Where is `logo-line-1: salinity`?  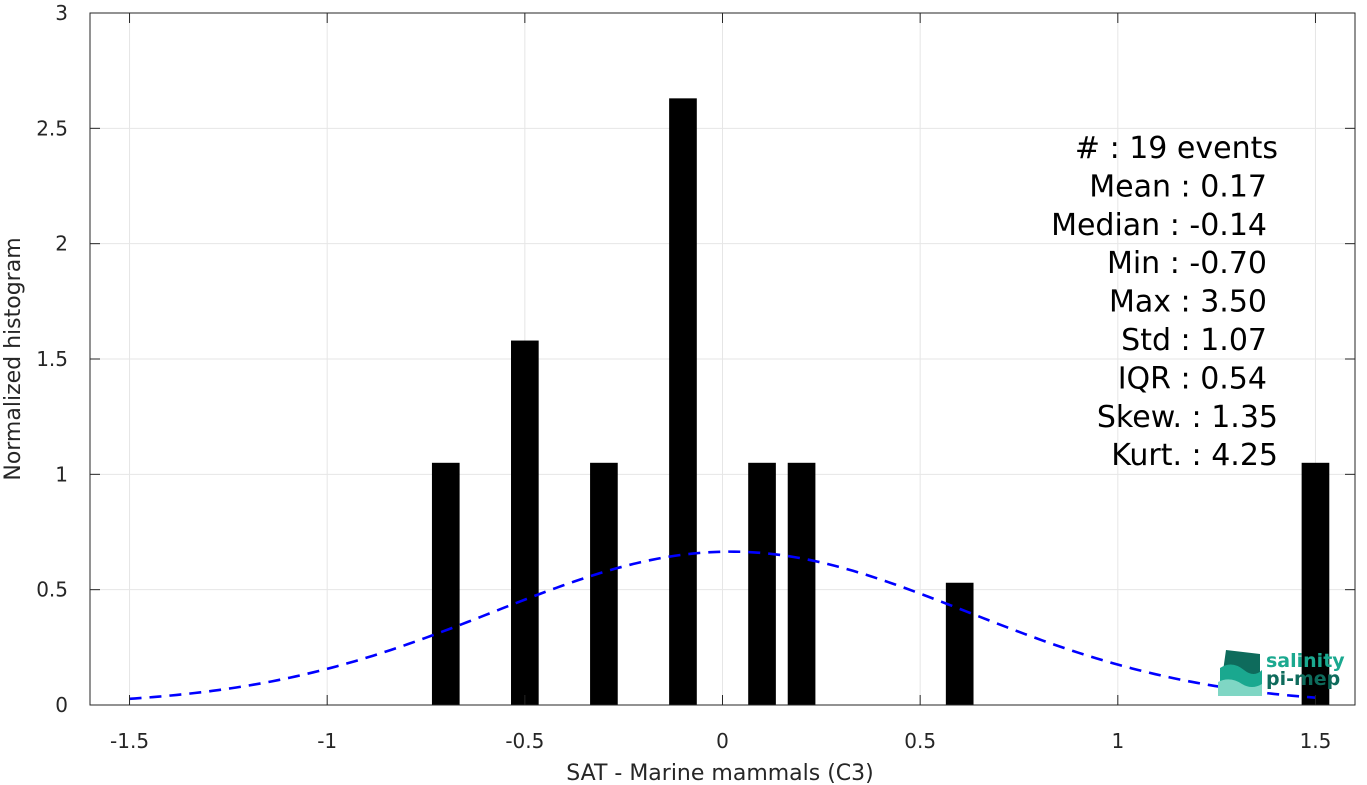
logo-line-1: salinity is located at coordinates (1305, 661).